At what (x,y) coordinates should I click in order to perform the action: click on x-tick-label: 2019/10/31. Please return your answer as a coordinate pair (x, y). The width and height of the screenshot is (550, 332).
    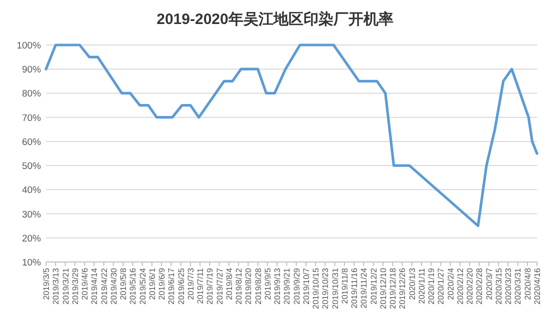
    Looking at the image, I should click on (335, 288).